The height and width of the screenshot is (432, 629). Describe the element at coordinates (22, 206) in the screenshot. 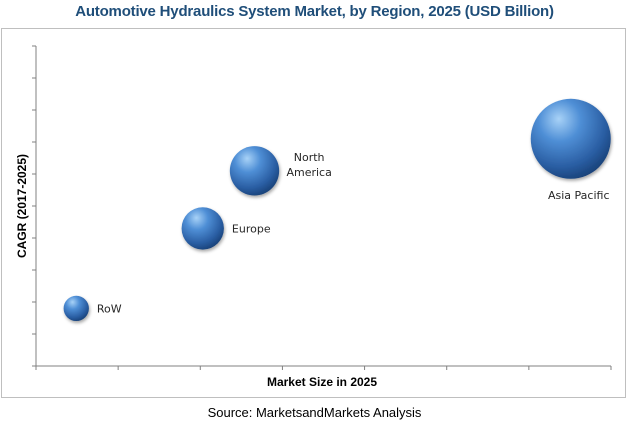

I see `y-axis-title: CAGR (2017-2025)` at that location.